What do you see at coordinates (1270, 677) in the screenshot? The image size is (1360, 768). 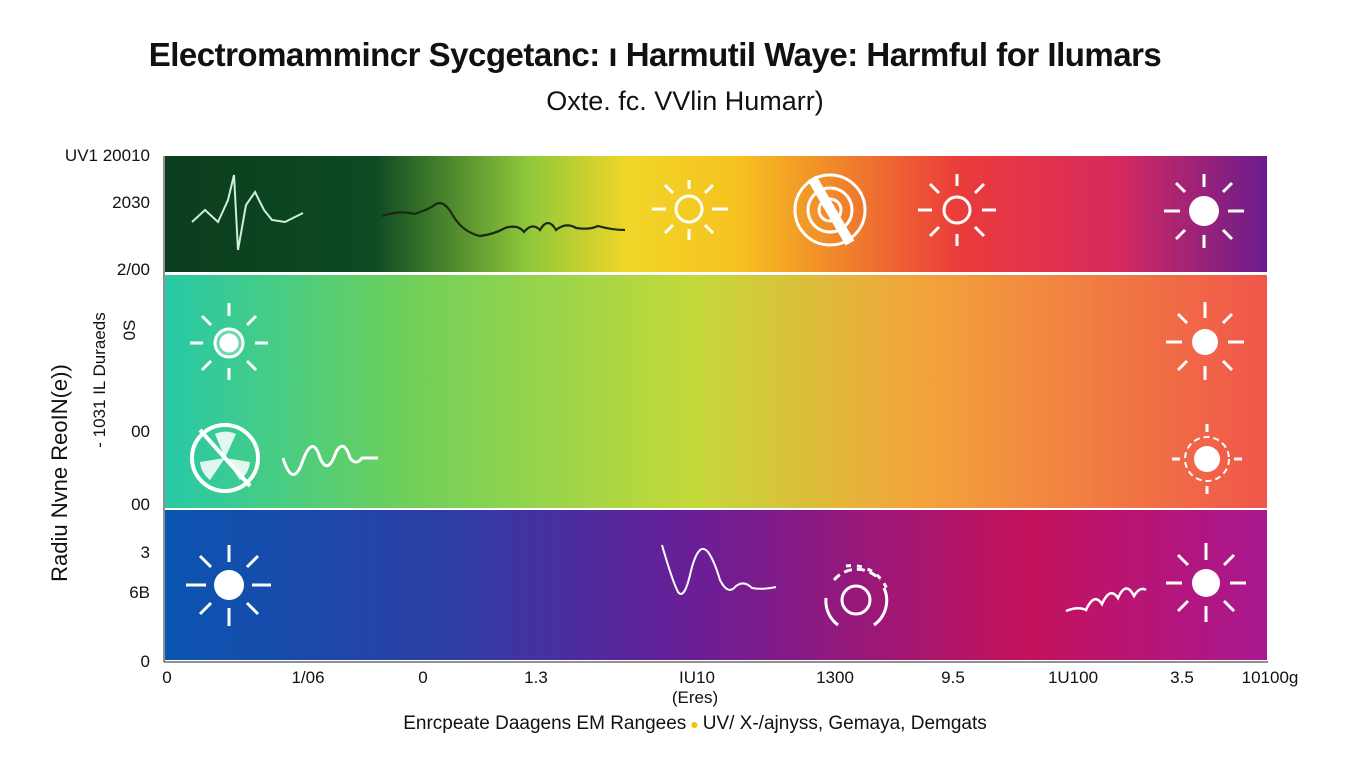 I see `x-tick-label: 10100g` at bounding box center [1270, 677].